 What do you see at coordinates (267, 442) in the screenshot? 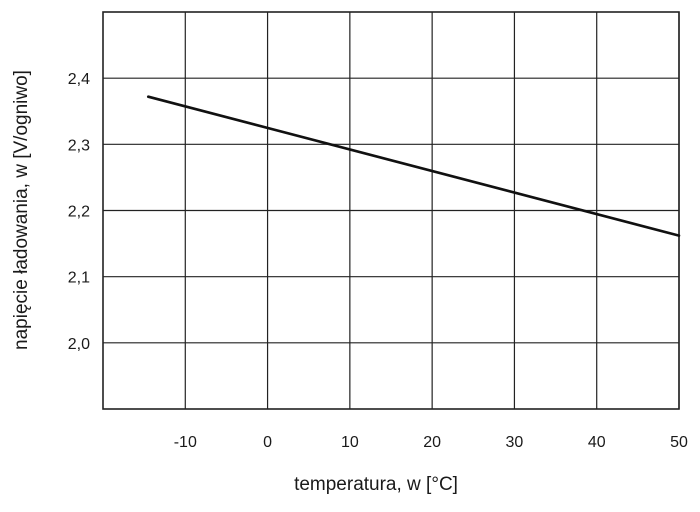
I see `x-tick-label: 0` at bounding box center [267, 442].